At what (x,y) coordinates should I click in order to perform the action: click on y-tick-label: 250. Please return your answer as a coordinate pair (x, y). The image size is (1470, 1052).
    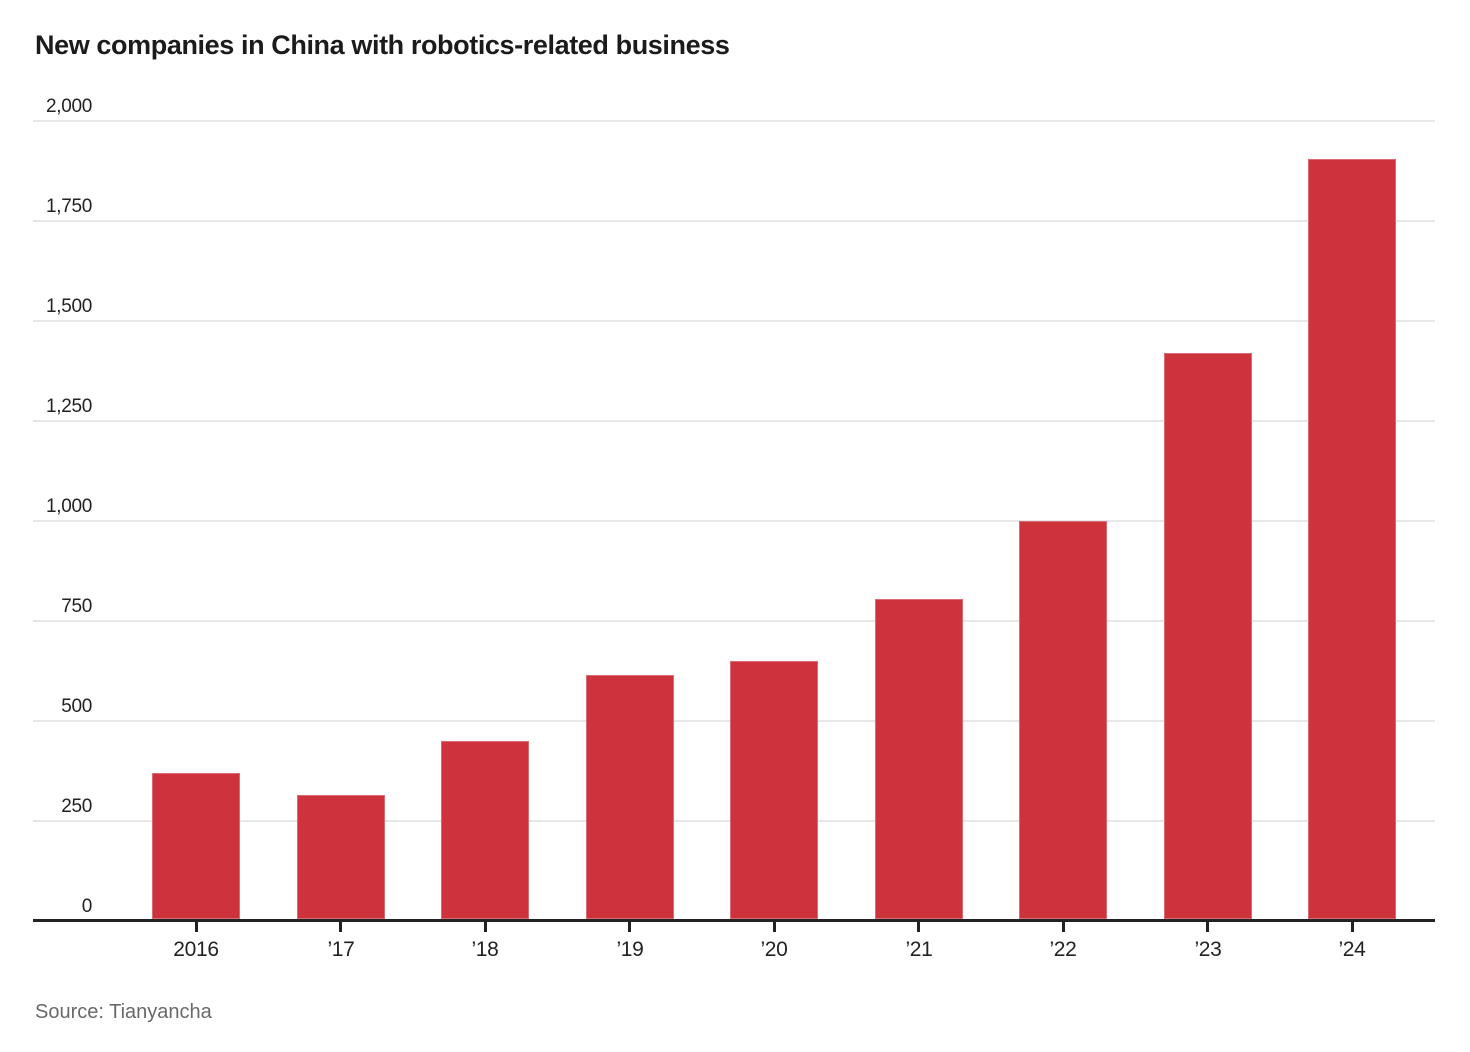
    Looking at the image, I should click on (76, 806).